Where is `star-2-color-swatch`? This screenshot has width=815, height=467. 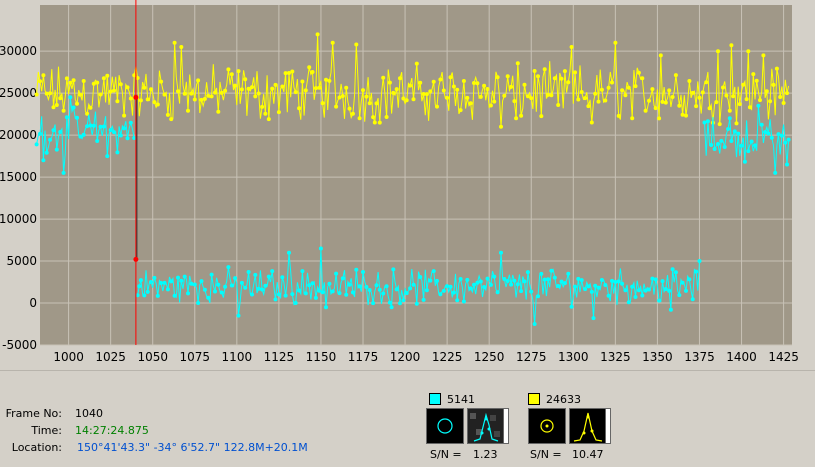
star-2-color-swatch is located at coordinates (534, 399).